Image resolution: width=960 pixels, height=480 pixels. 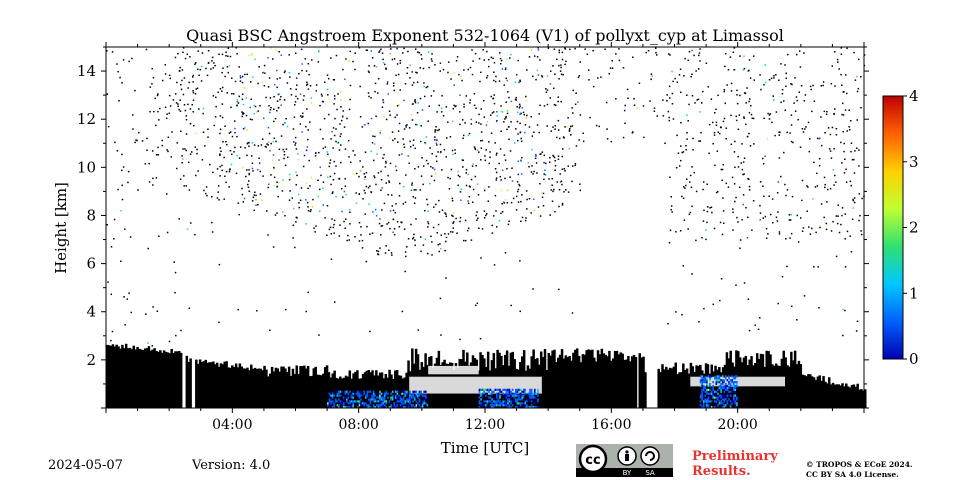 I want to click on low-layer-values, so click(x=532, y=392).